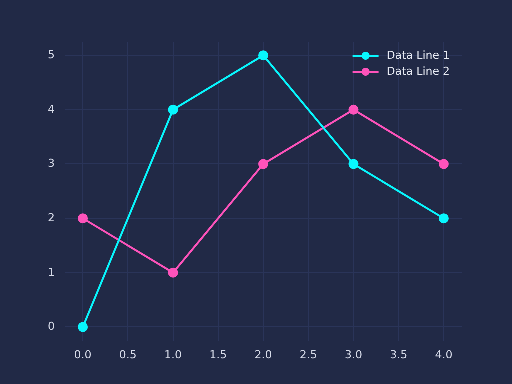 The width and height of the screenshot is (512, 384). Describe the element at coordinates (353, 355) in the screenshot. I see `x-tick-label: 3.0` at that location.